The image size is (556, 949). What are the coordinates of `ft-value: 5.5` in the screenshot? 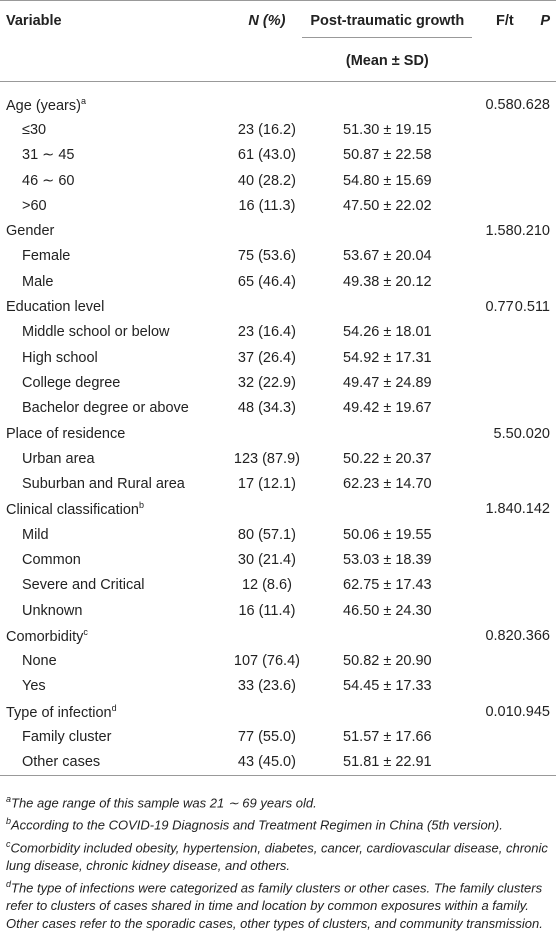 It's located at (503, 433).